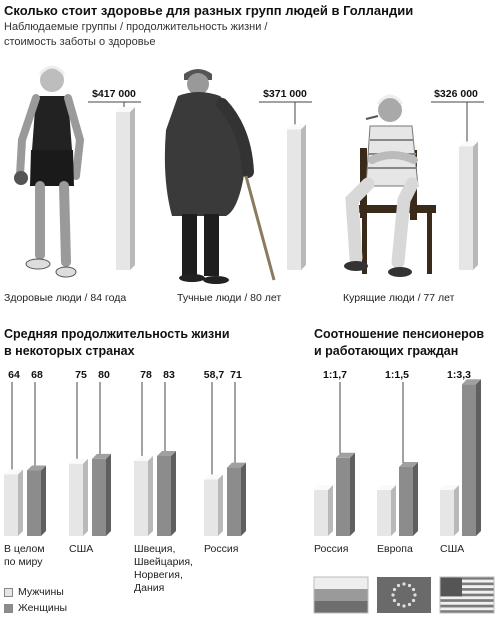  Describe the element at coordinates (456, 94) in the screenshot. I see `value-label-smokers: $326 000` at that location.